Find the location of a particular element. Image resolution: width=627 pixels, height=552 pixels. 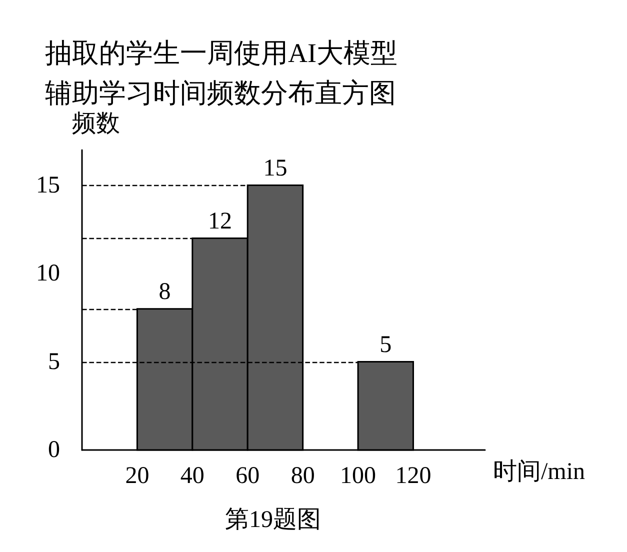

x-axis-title: 时间/min is located at coordinates (539, 472).